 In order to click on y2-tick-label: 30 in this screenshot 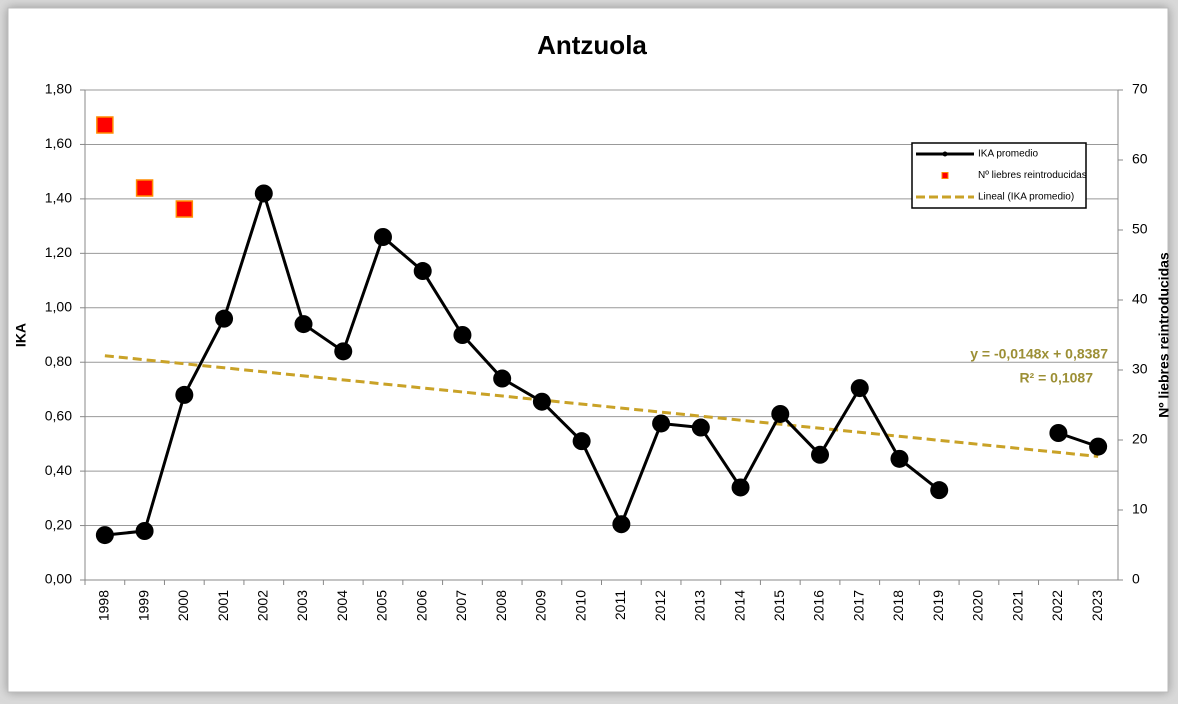, I will do `click(1140, 369)`.